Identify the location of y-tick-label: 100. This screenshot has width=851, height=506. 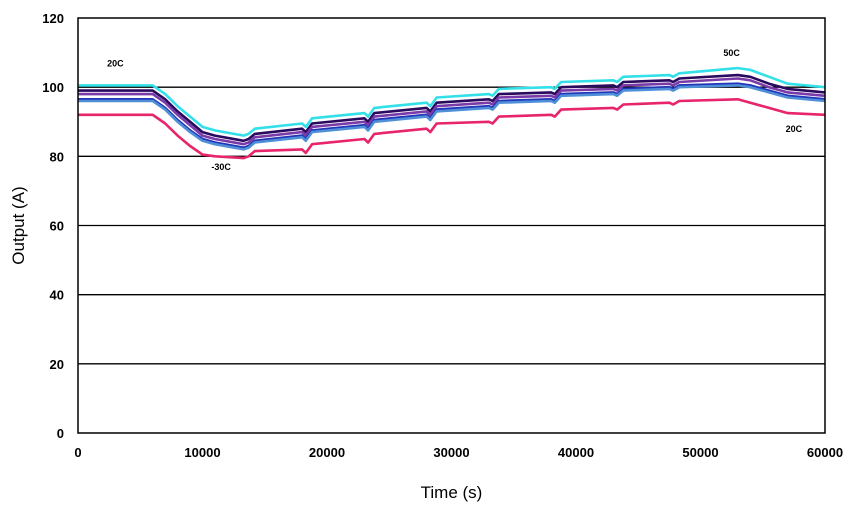
(53, 87).